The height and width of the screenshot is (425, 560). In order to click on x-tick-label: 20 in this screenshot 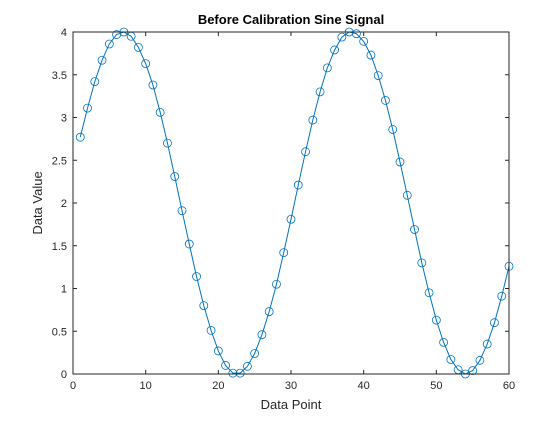, I will do `click(218, 386)`.